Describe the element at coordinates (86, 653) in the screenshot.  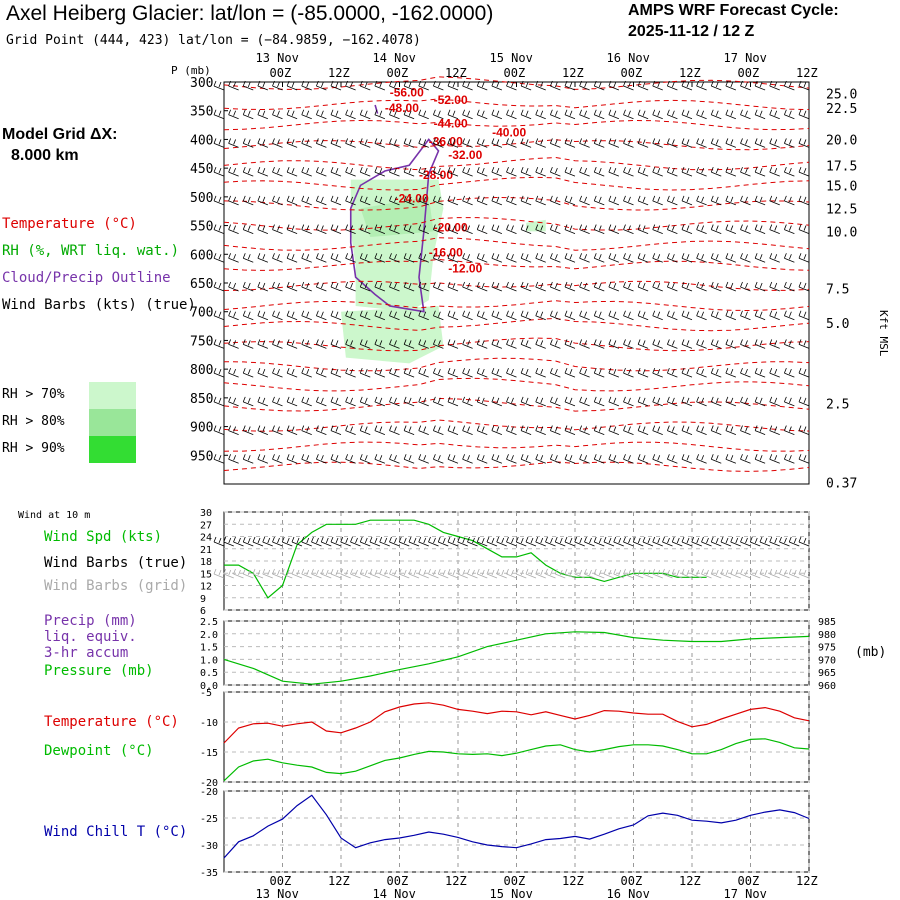
I see `precip-accum-label: 3-hr accum` at that location.